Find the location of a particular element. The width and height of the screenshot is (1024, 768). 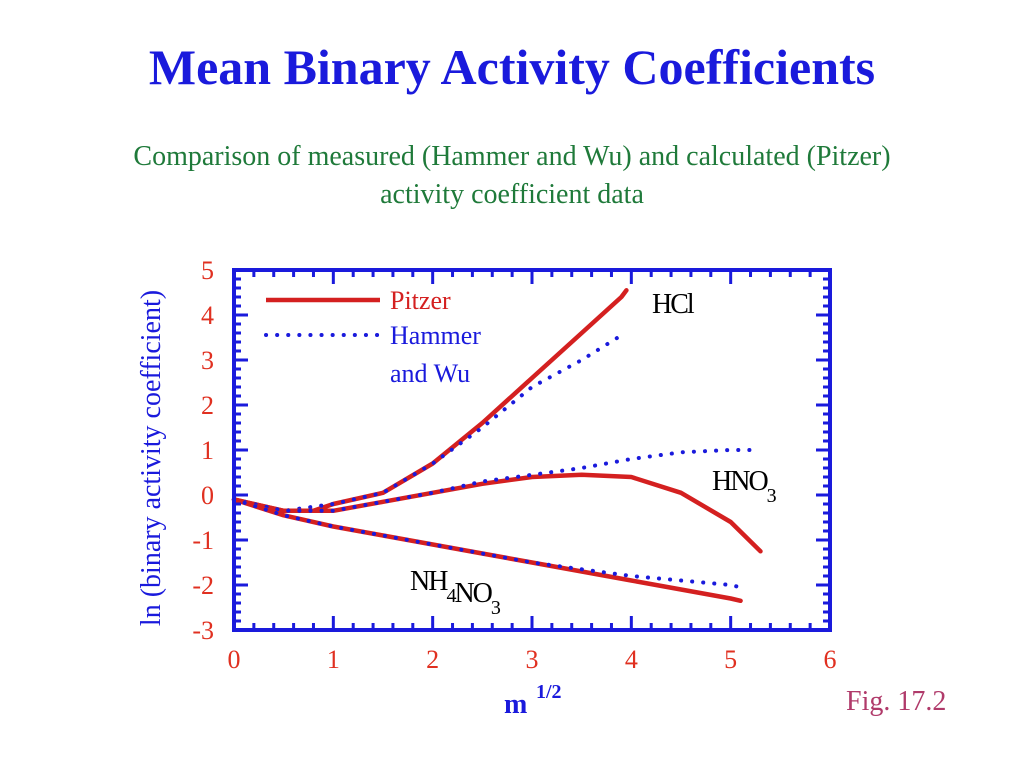

series-hno3-pitzer is located at coordinates (497, 513).